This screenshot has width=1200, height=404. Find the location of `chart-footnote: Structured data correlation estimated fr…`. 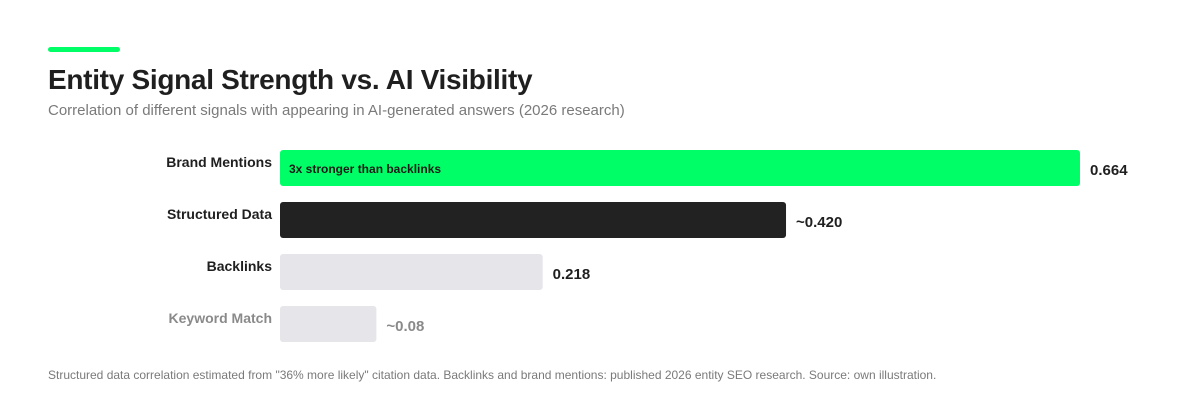

chart-footnote: Structured data correlation estimated fr… is located at coordinates (492, 375).